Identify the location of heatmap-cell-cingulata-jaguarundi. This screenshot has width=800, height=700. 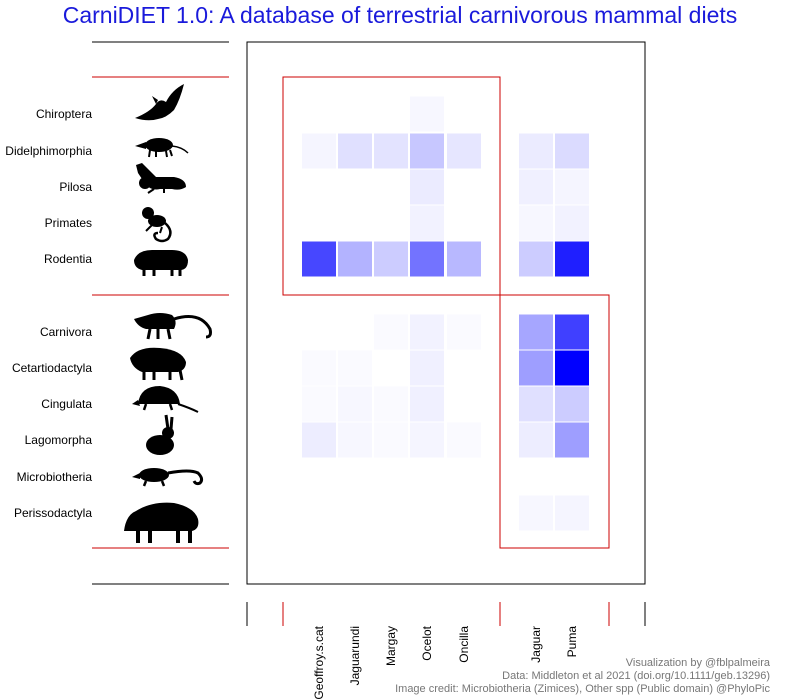
(355, 404).